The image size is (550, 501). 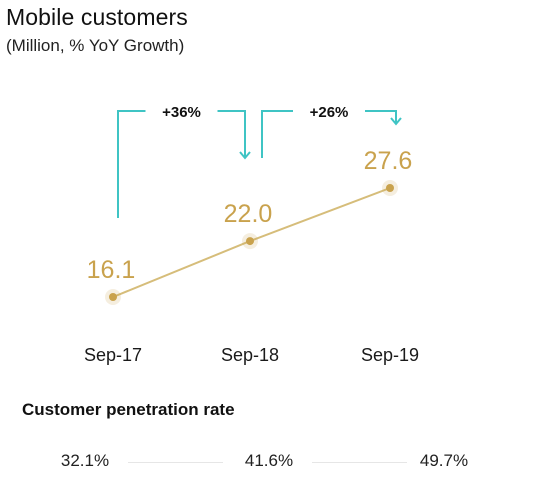 What do you see at coordinates (128, 409) in the screenshot?
I see `penetration-title: Customer penetration rate` at bounding box center [128, 409].